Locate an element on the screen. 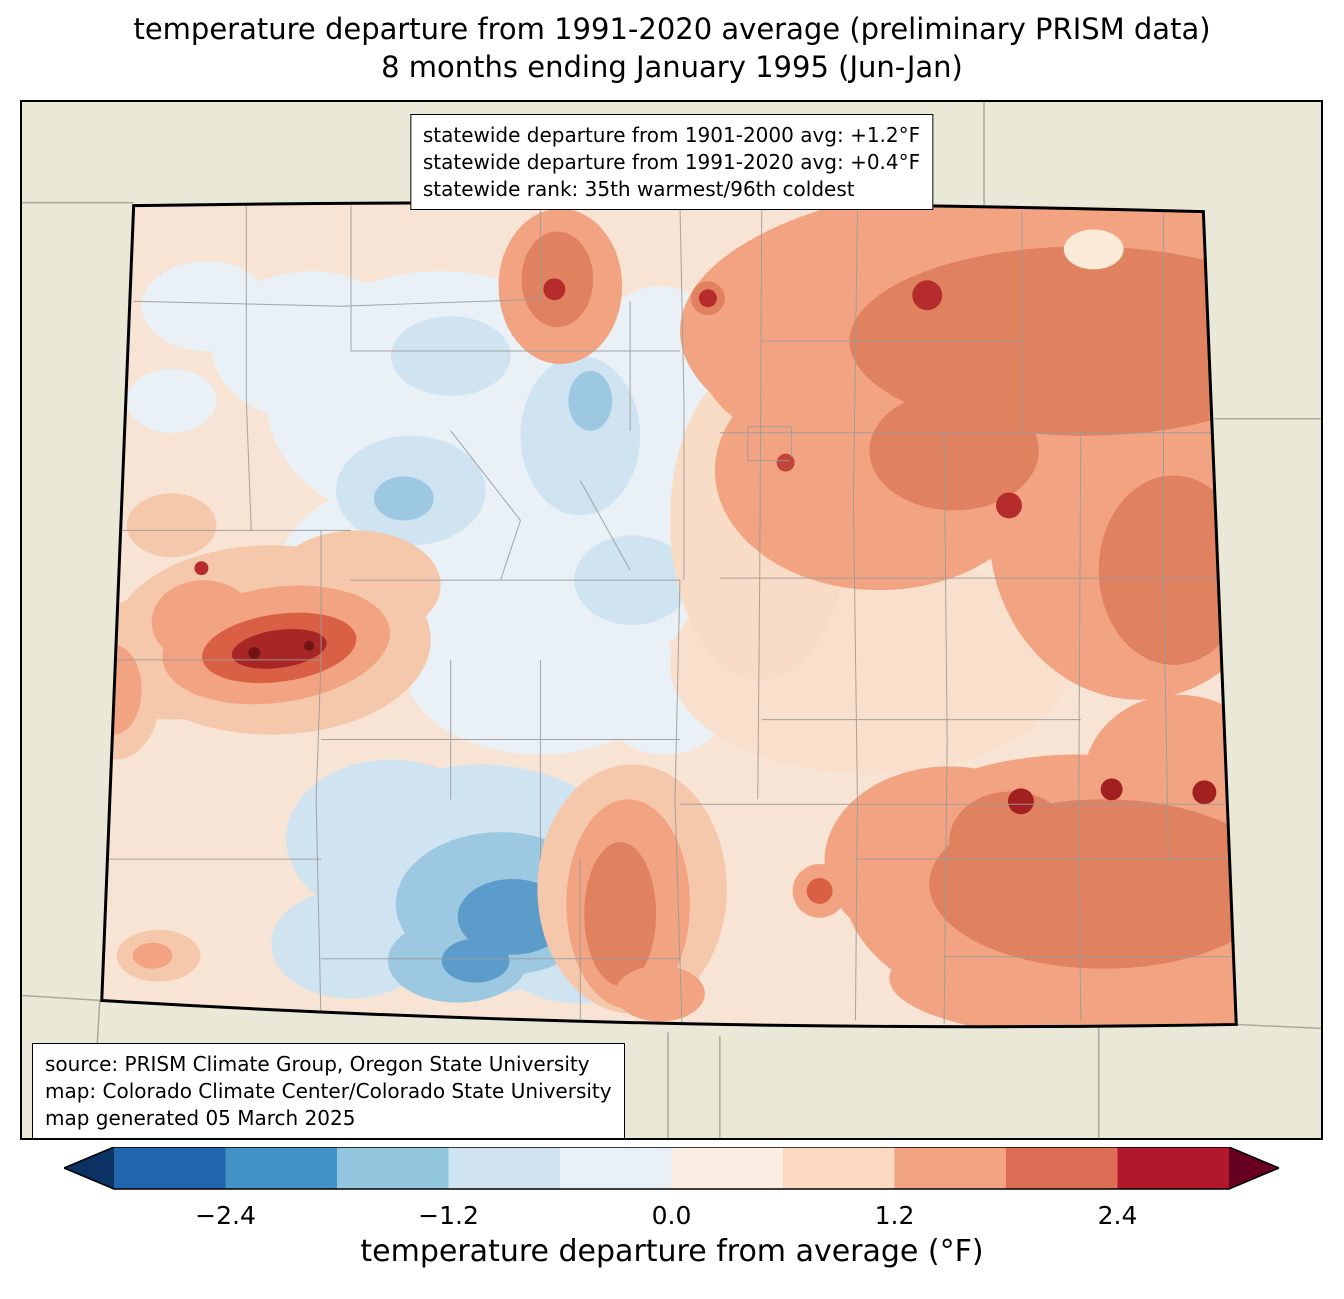  map-title-line2: 8 months ending January 1995 (Jun-Jan) is located at coordinates (672, 67).